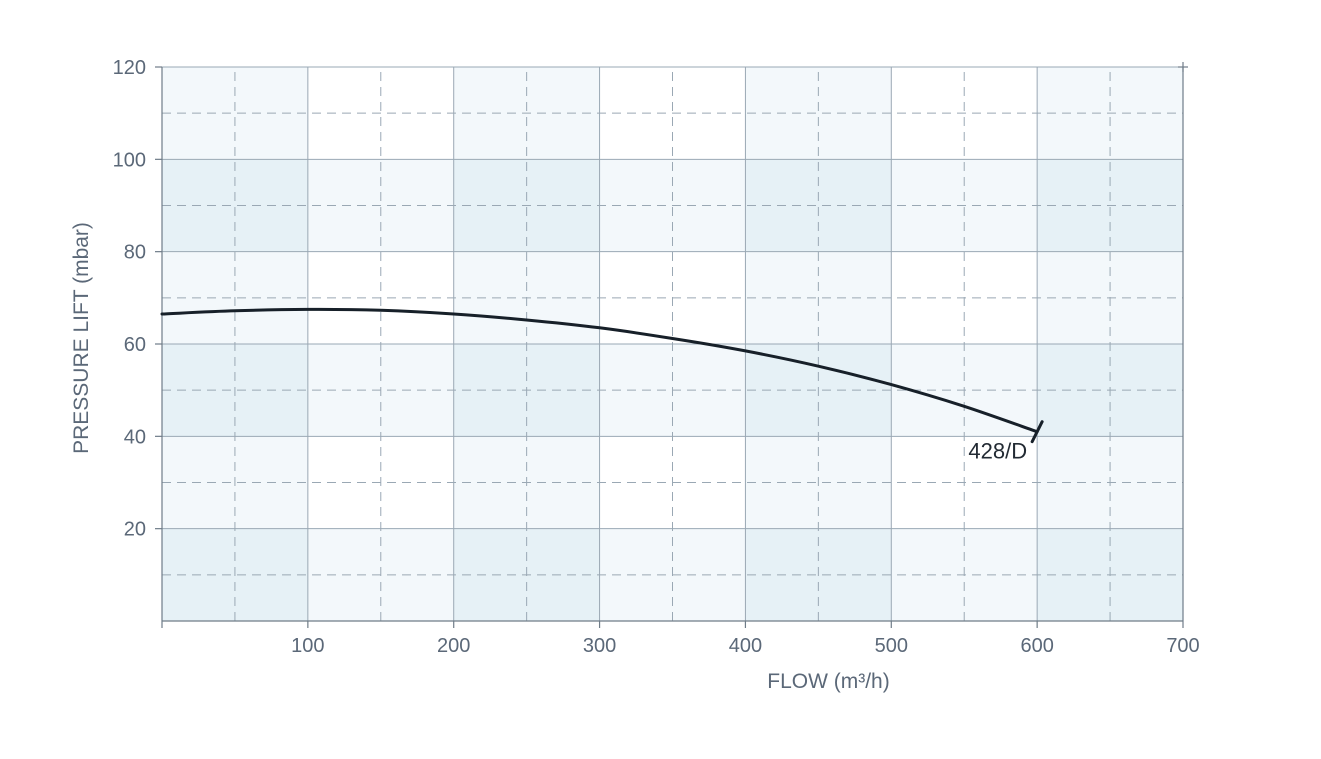  What do you see at coordinates (135, 437) in the screenshot?
I see `y-tick-label: 40` at bounding box center [135, 437].